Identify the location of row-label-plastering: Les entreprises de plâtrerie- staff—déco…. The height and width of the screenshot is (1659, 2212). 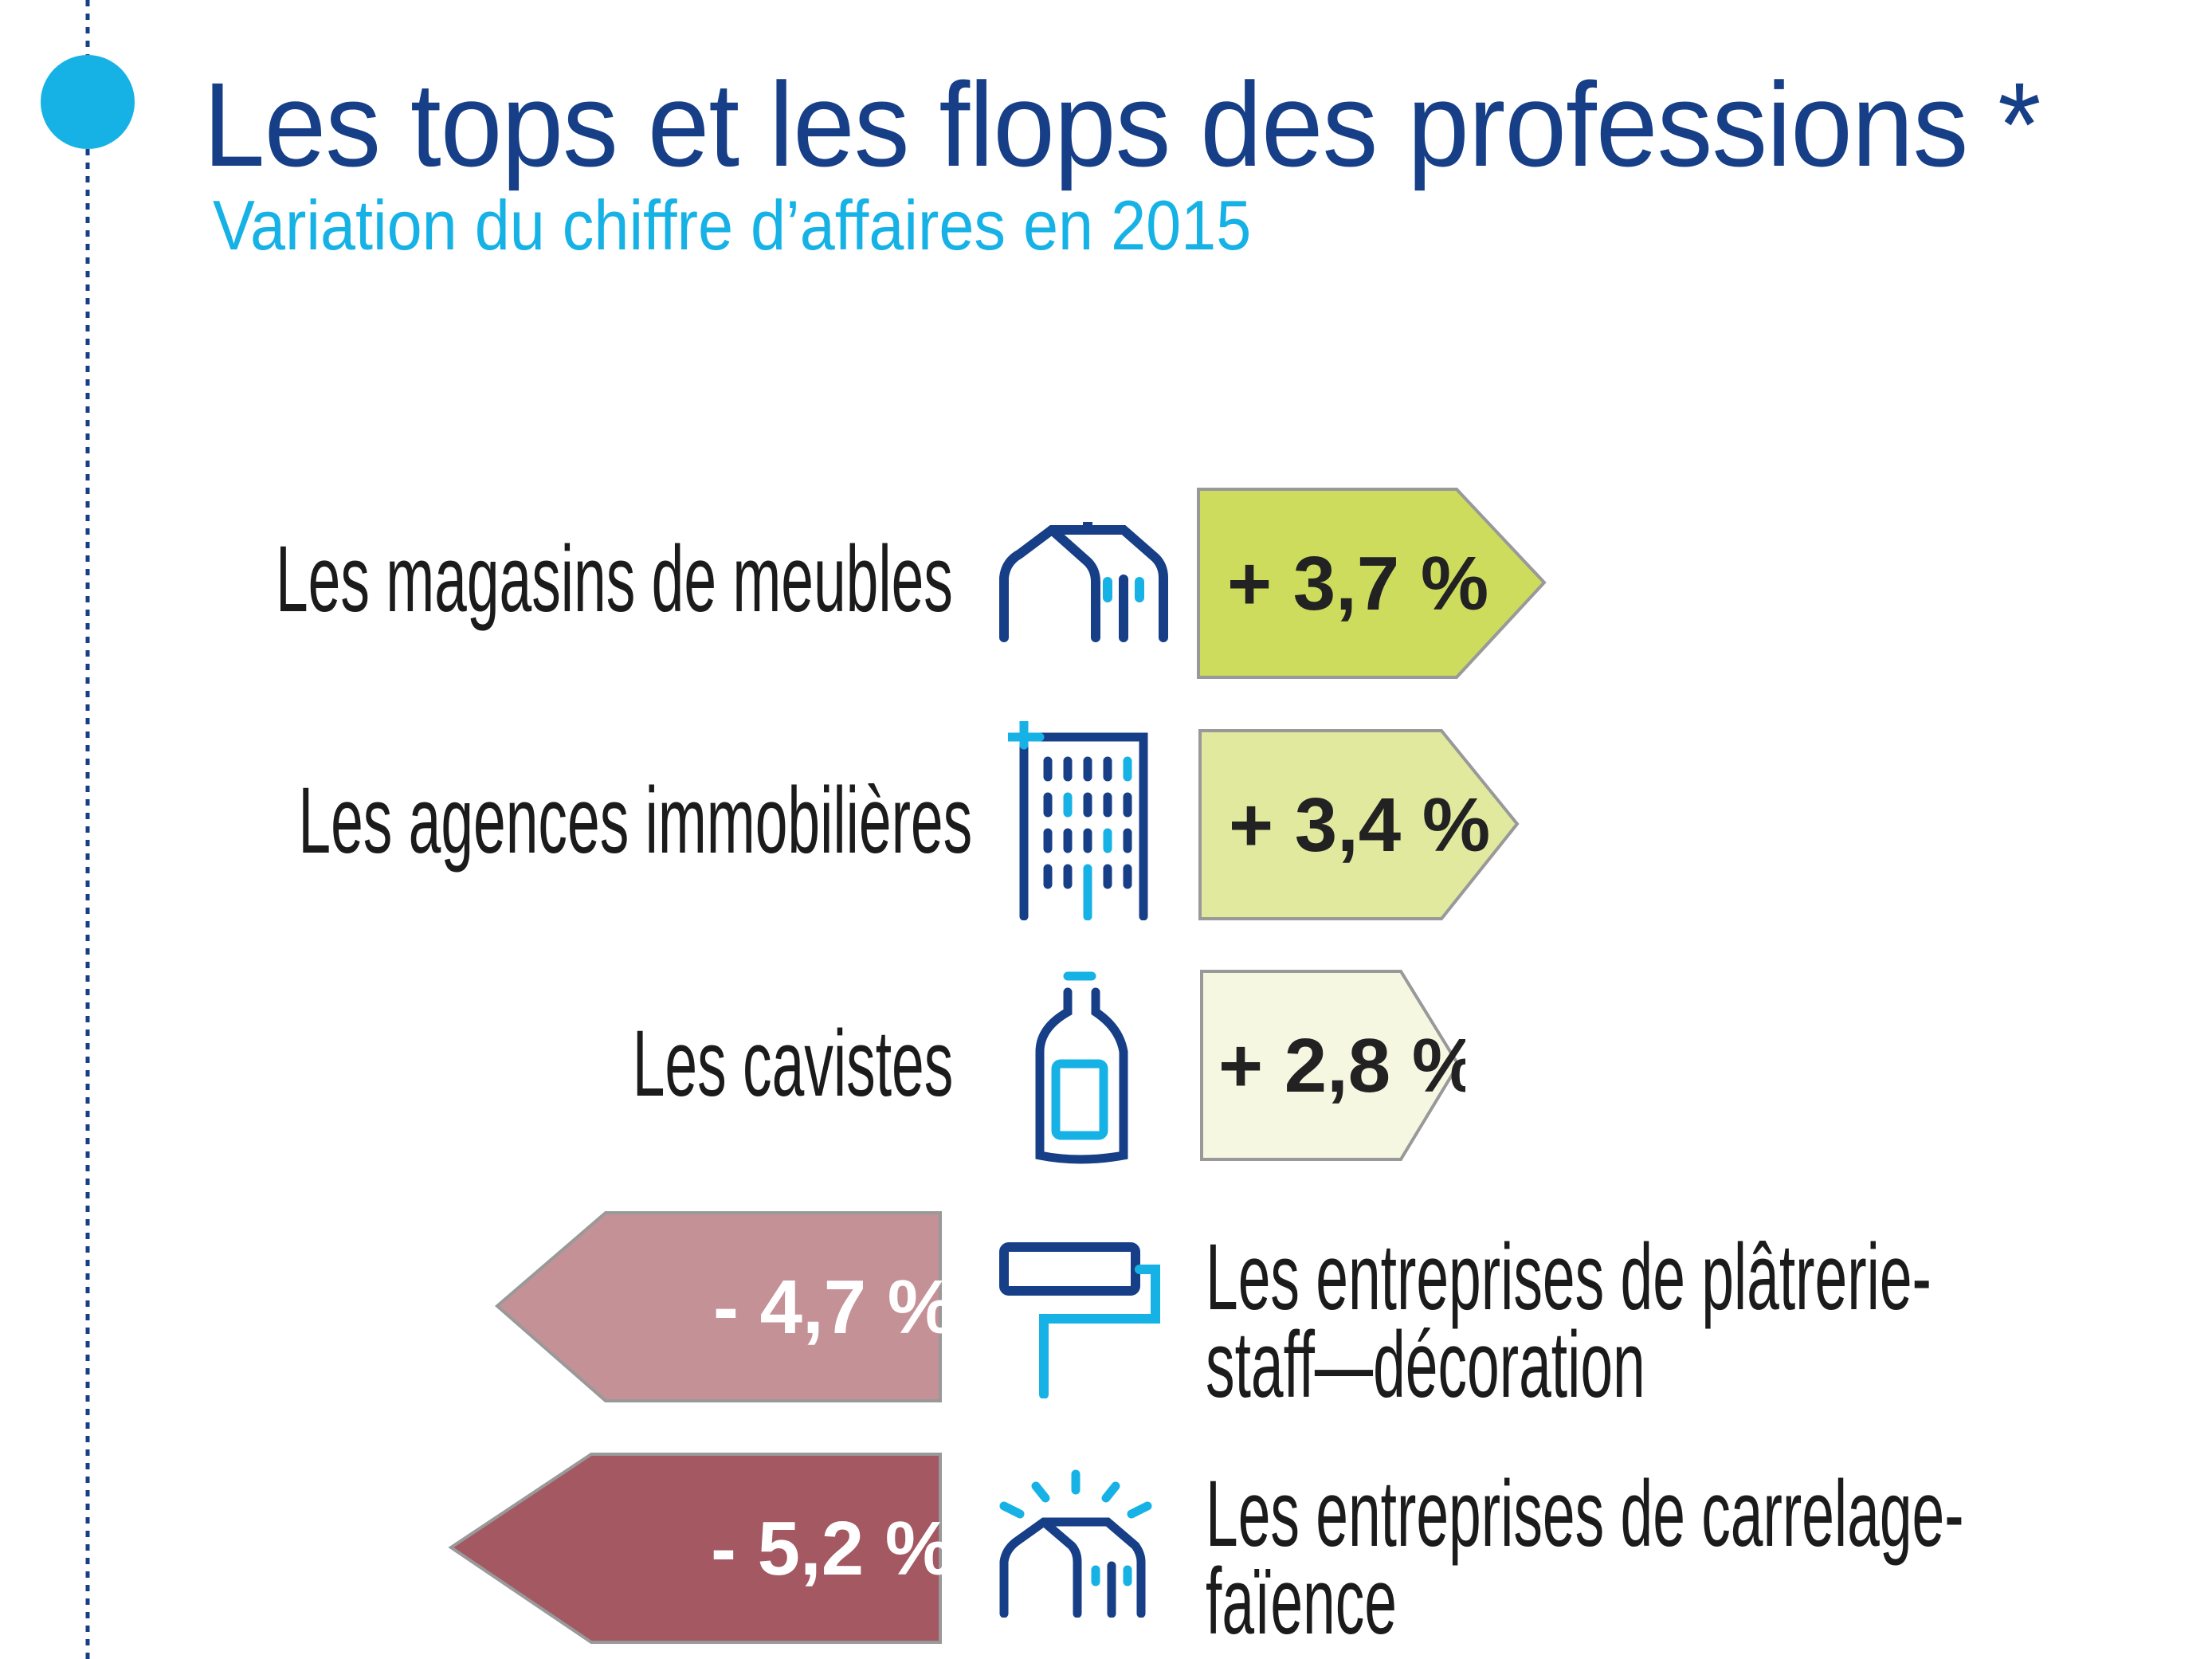
(1569, 1321).